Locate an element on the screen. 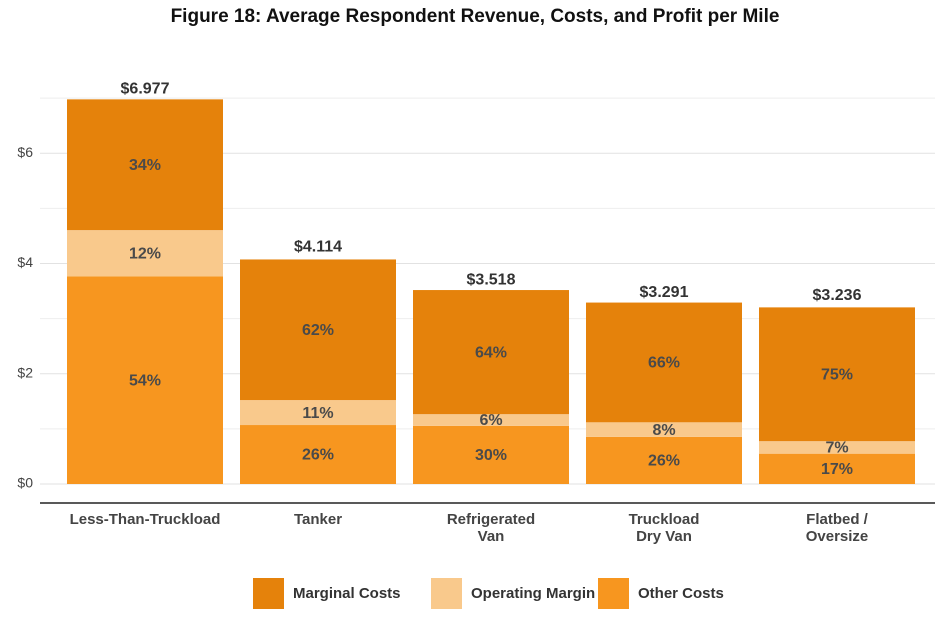  segment-label: 17% is located at coordinates (837, 469).